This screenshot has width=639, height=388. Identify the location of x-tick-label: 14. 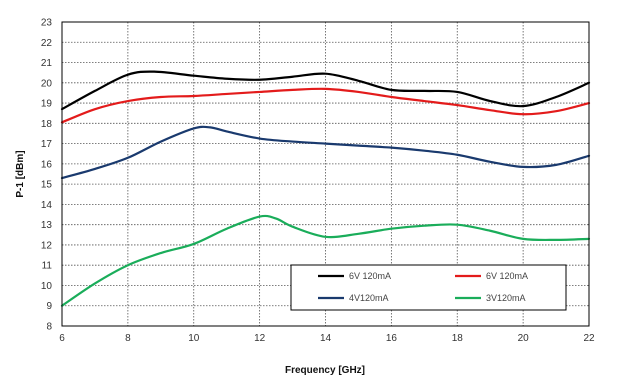
(326, 338).